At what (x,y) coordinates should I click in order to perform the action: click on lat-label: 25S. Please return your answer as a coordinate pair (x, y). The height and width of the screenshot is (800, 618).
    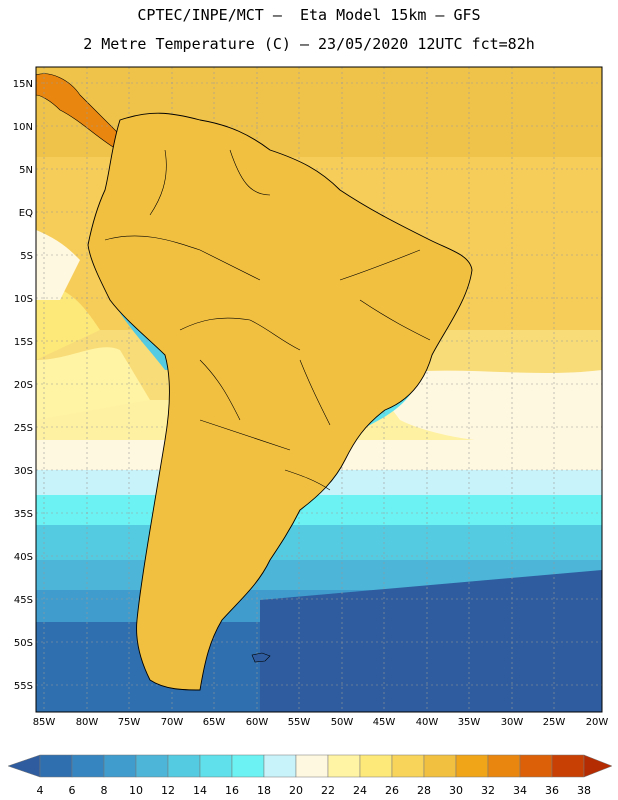
    Looking at the image, I should click on (23, 428).